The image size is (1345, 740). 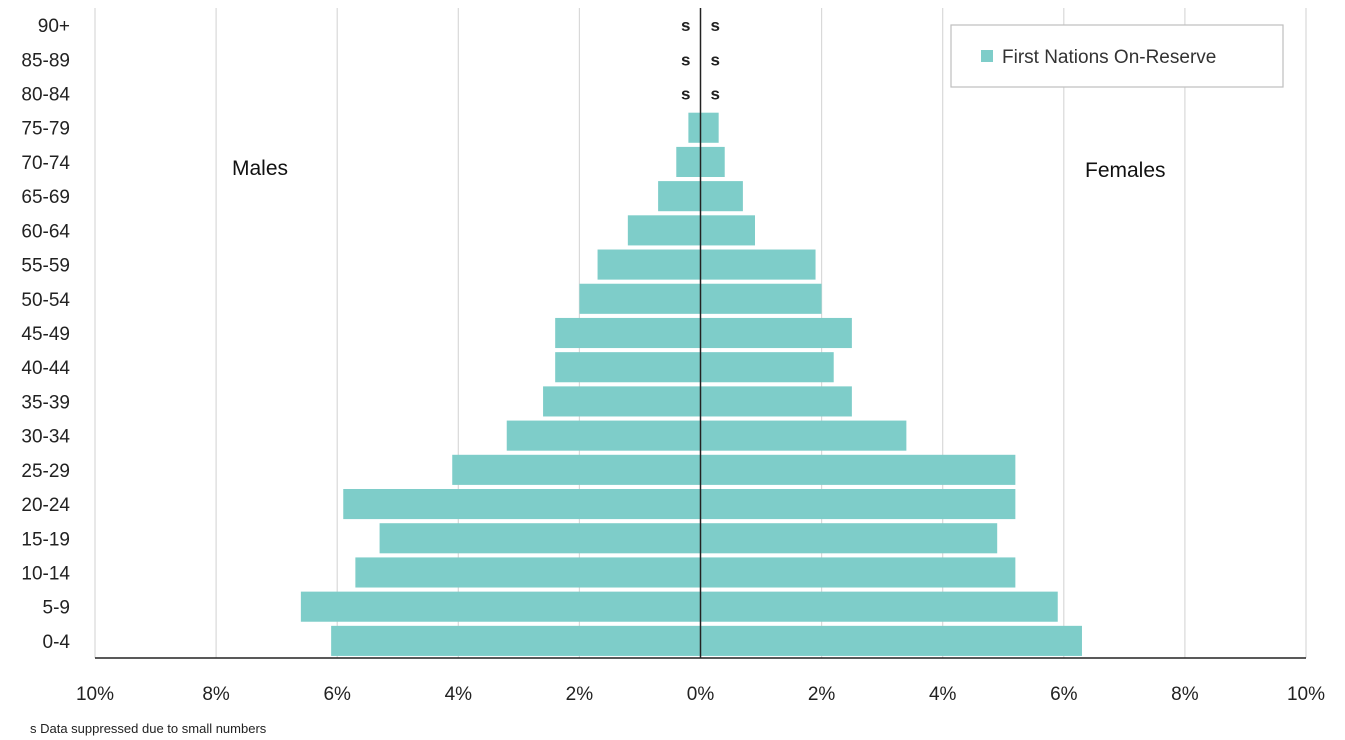 I want to click on y-tick-label: 15-19, so click(x=45, y=539).